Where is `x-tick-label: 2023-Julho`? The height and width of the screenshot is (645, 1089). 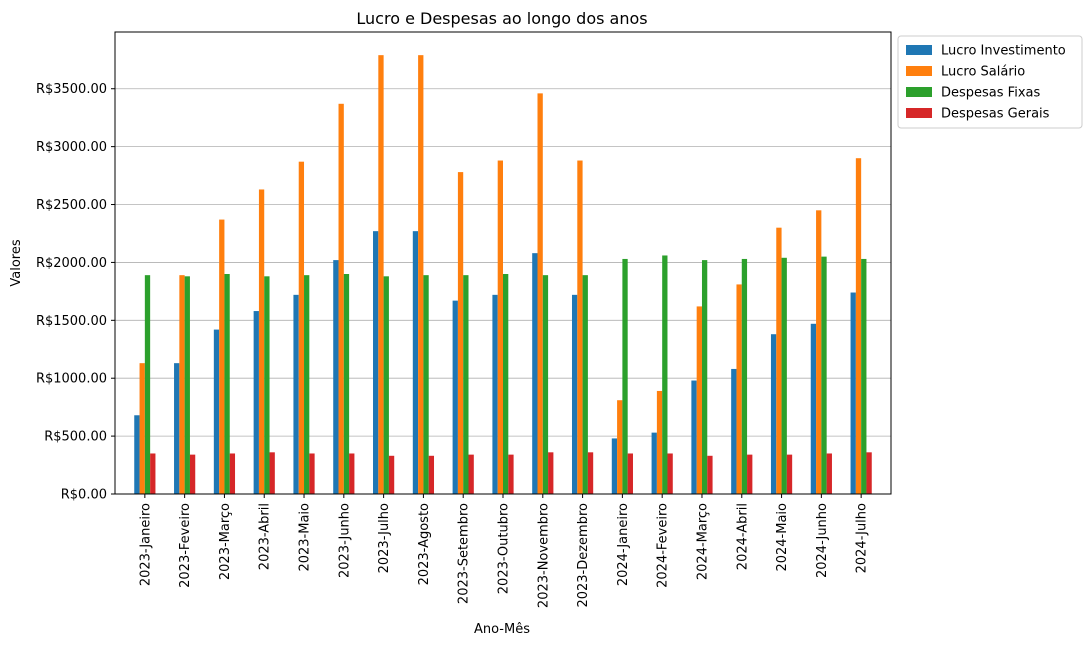 x-tick-label: 2023-Julho is located at coordinates (384, 538).